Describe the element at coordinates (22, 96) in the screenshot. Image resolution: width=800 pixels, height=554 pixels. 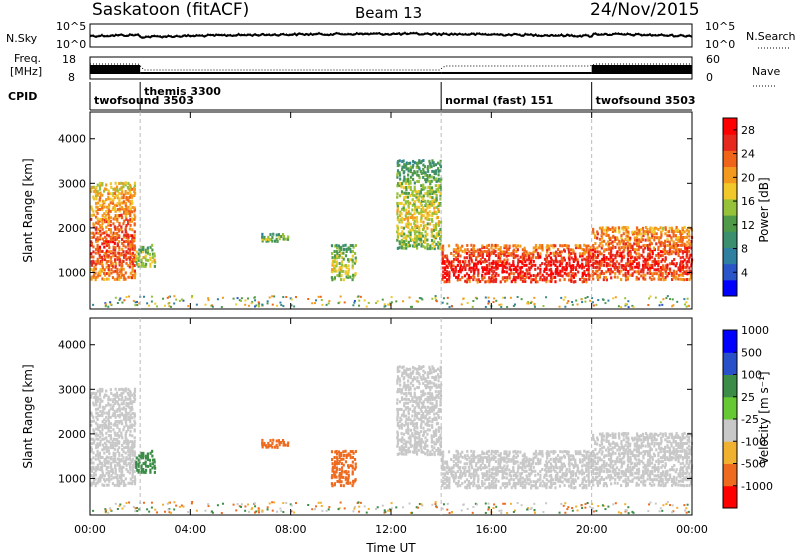
I see `cpid-label: CPID` at that location.